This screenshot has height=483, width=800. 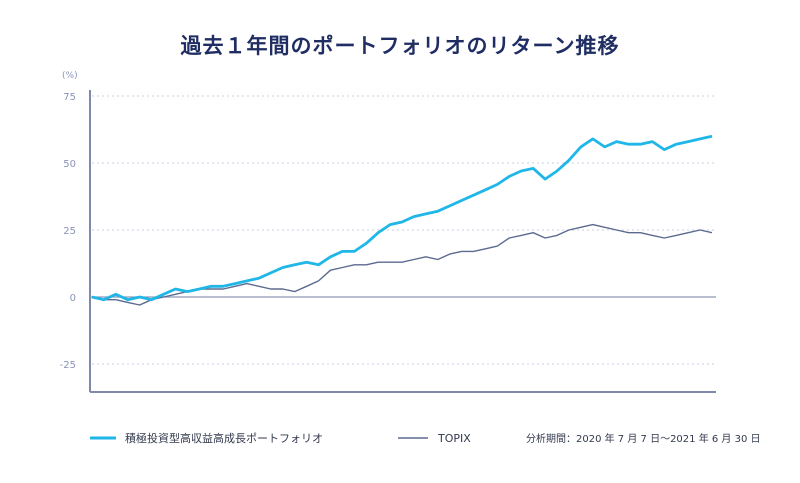 What do you see at coordinates (69, 97) in the screenshot?
I see `y-tick-label: 75` at bounding box center [69, 97].